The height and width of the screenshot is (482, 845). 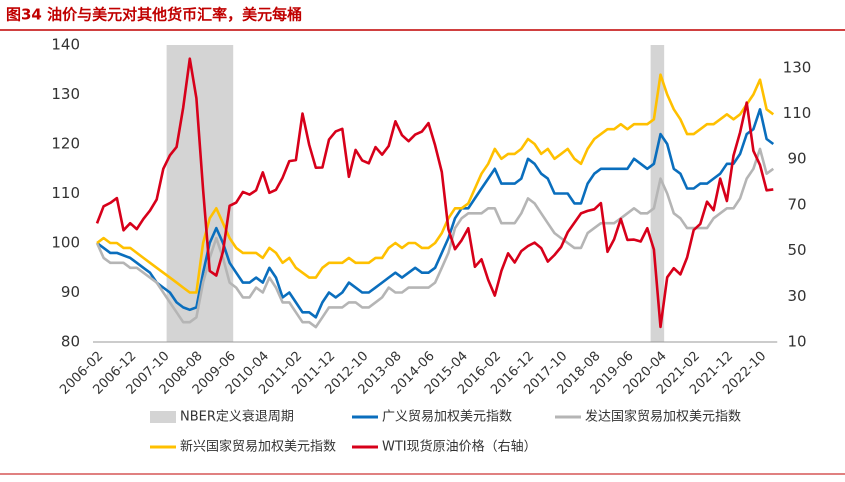 What do you see at coordinates (70, 292) in the screenshot?
I see `y-tick-label: 90` at bounding box center [70, 292].